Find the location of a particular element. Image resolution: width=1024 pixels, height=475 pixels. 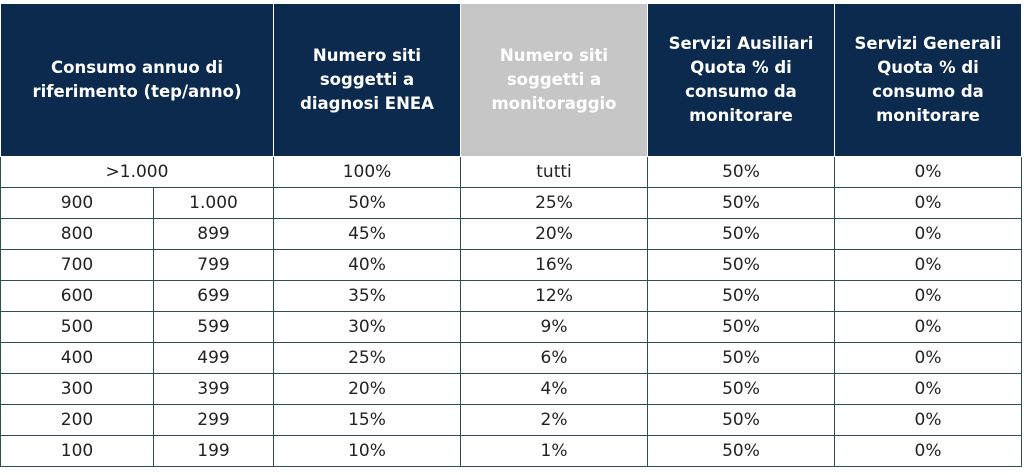

table-row: 600 699 35% 12% 50% 0% is located at coordinates (511, 296).